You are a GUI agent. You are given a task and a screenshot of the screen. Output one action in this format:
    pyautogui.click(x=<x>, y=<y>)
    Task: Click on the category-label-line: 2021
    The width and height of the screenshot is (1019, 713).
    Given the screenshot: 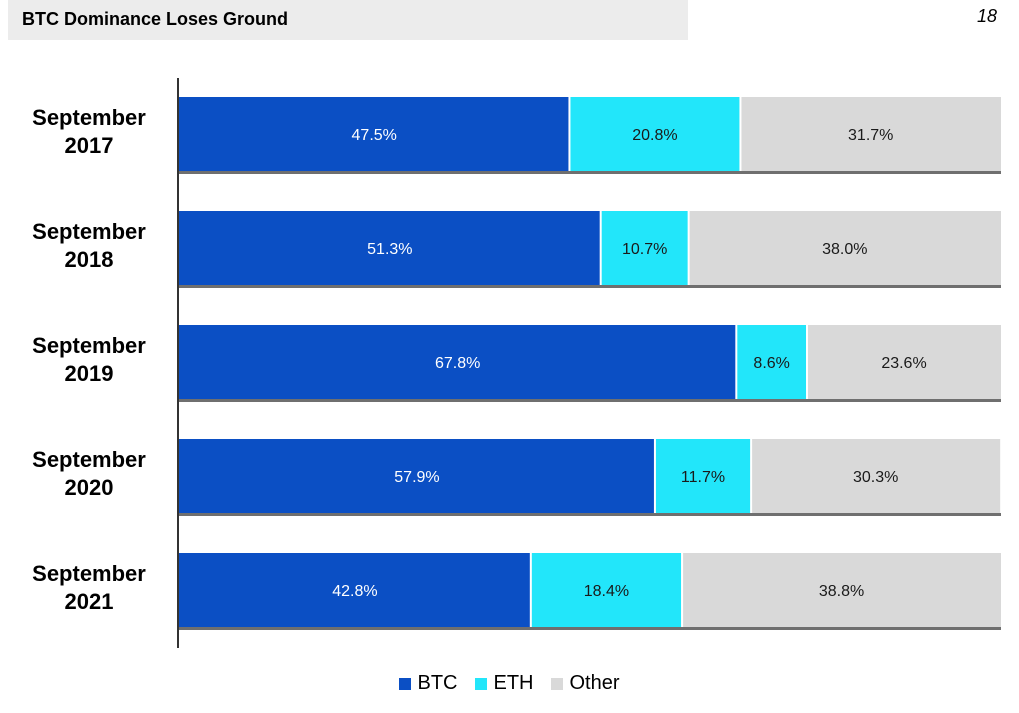 What is the action you would take?
    pyautogui.click(x=89, y=601)
    